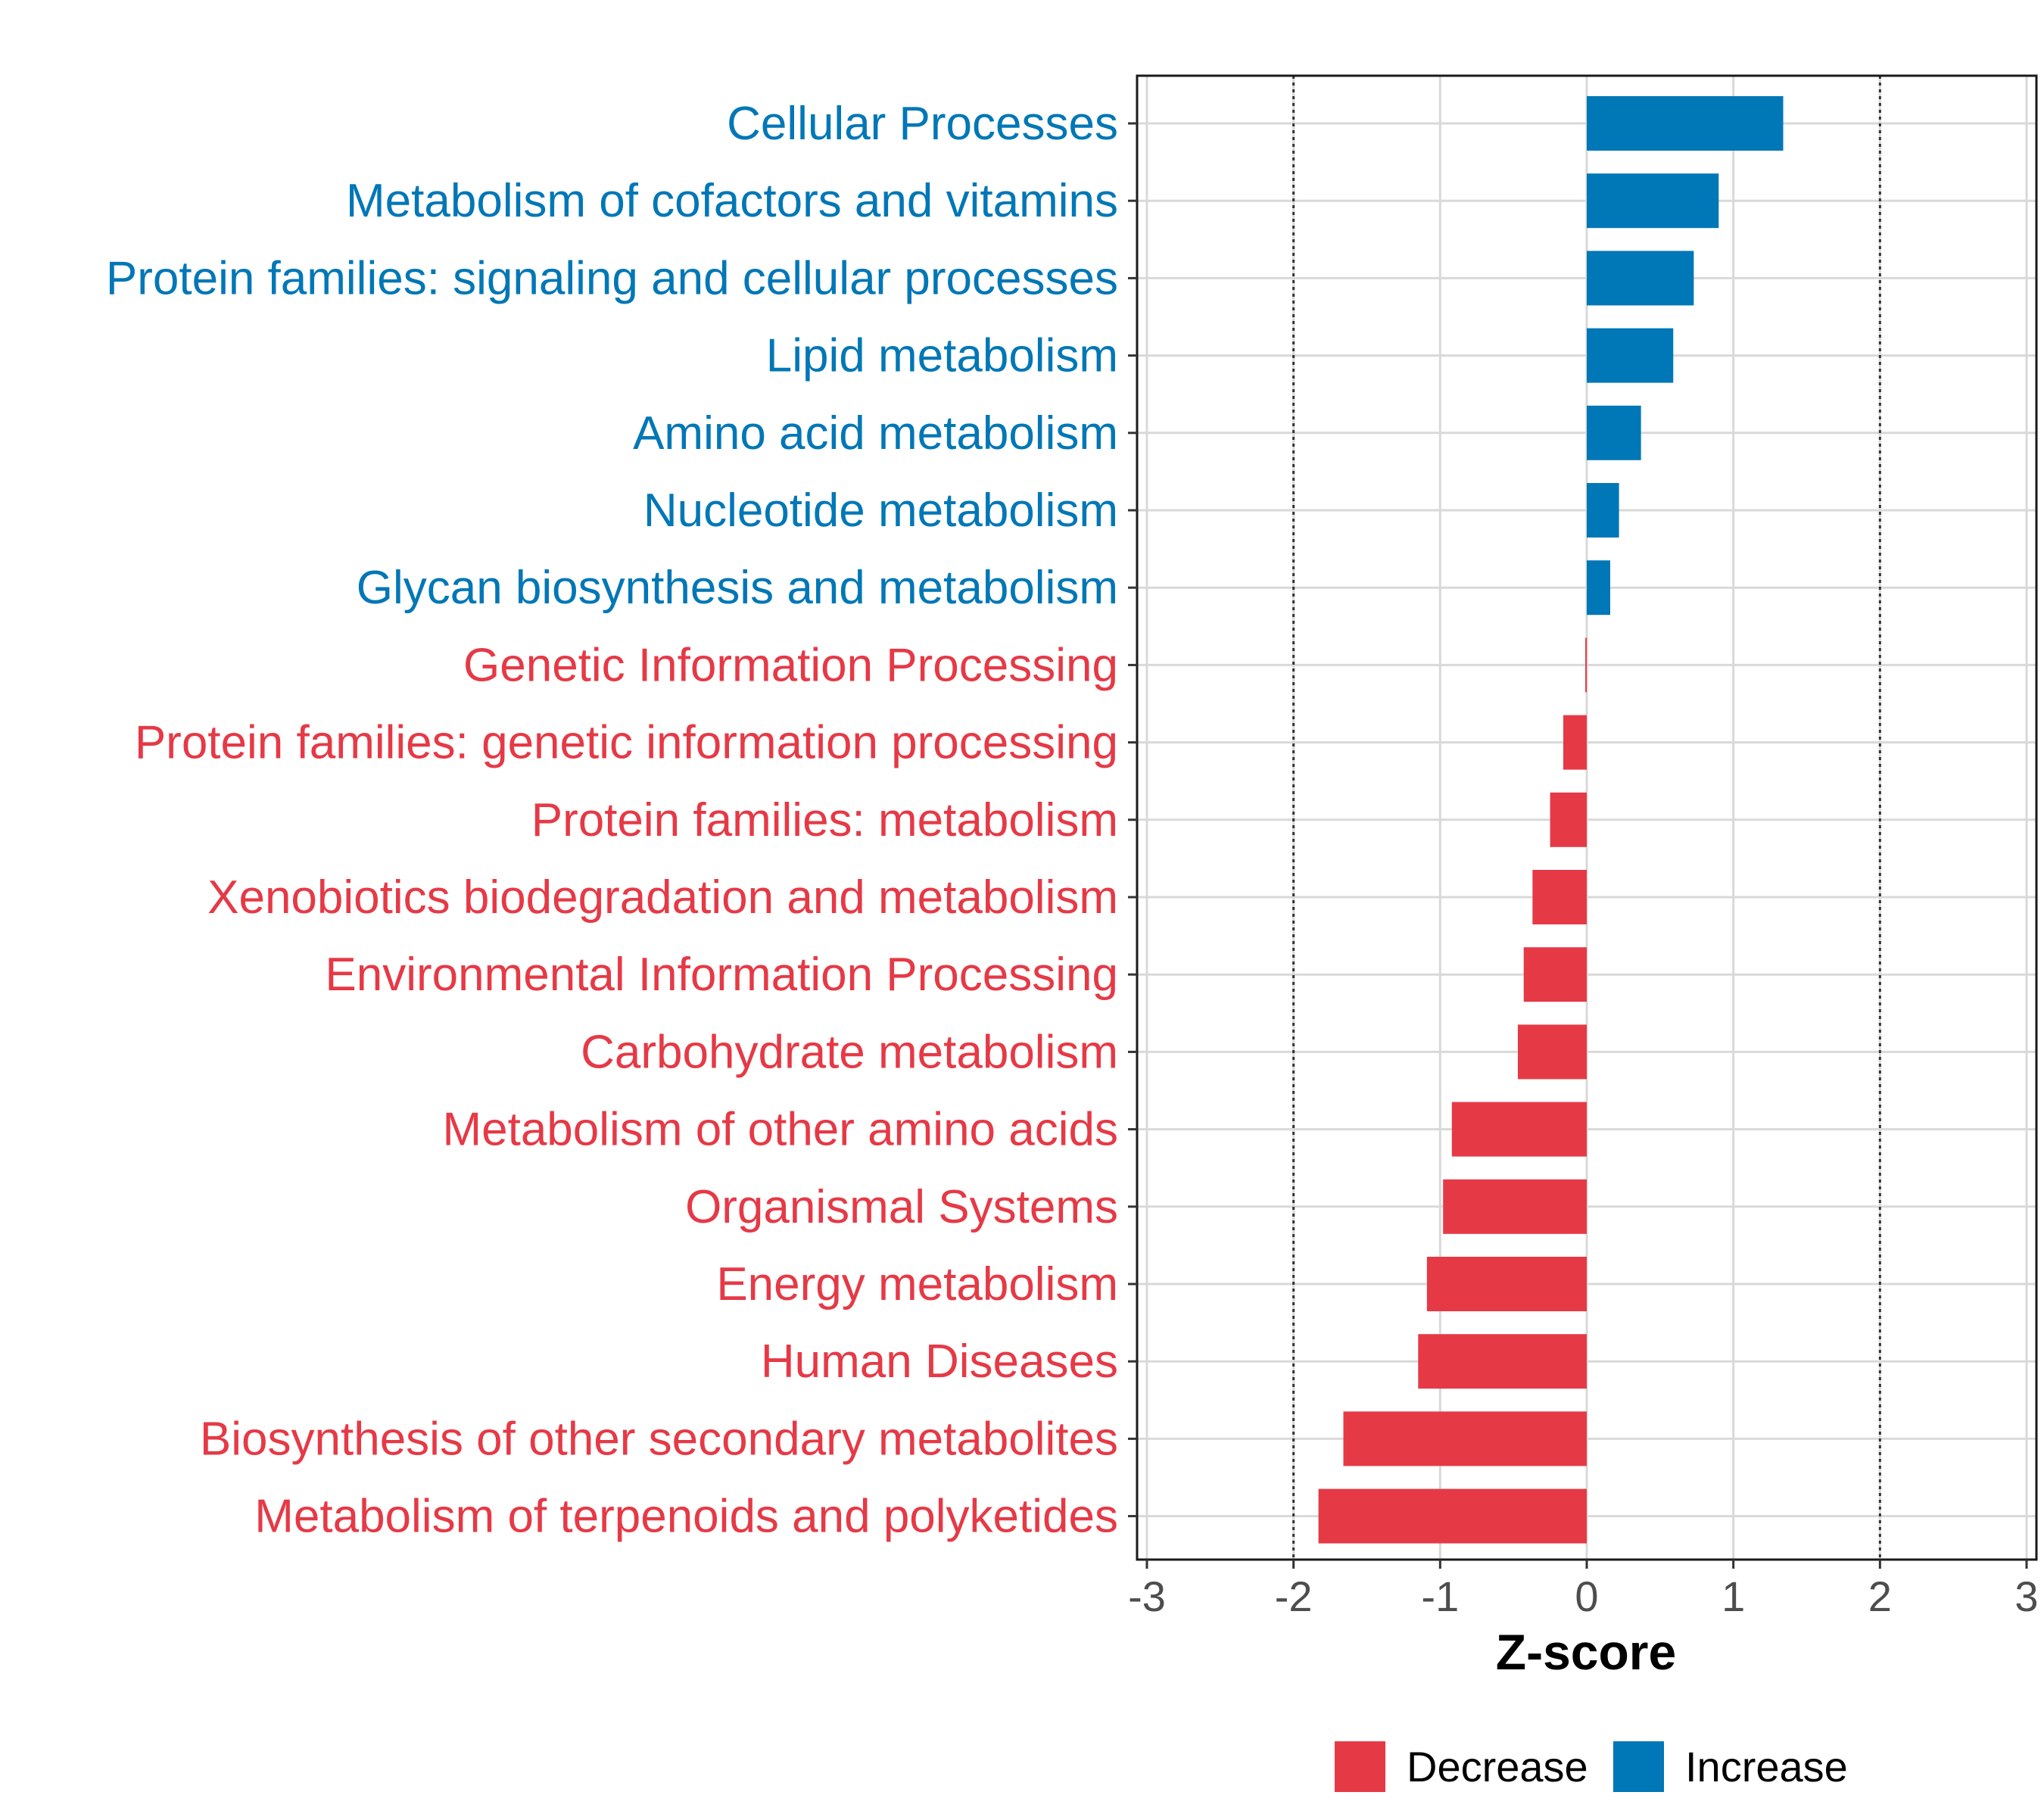 Image resolution: width=2044 pixels, height=1817 pixels. What do you see at coordinates (1586, 1652) in the screenshot?
I see `x-axis-title: Z-score` at bounding box center [1586, 1652].